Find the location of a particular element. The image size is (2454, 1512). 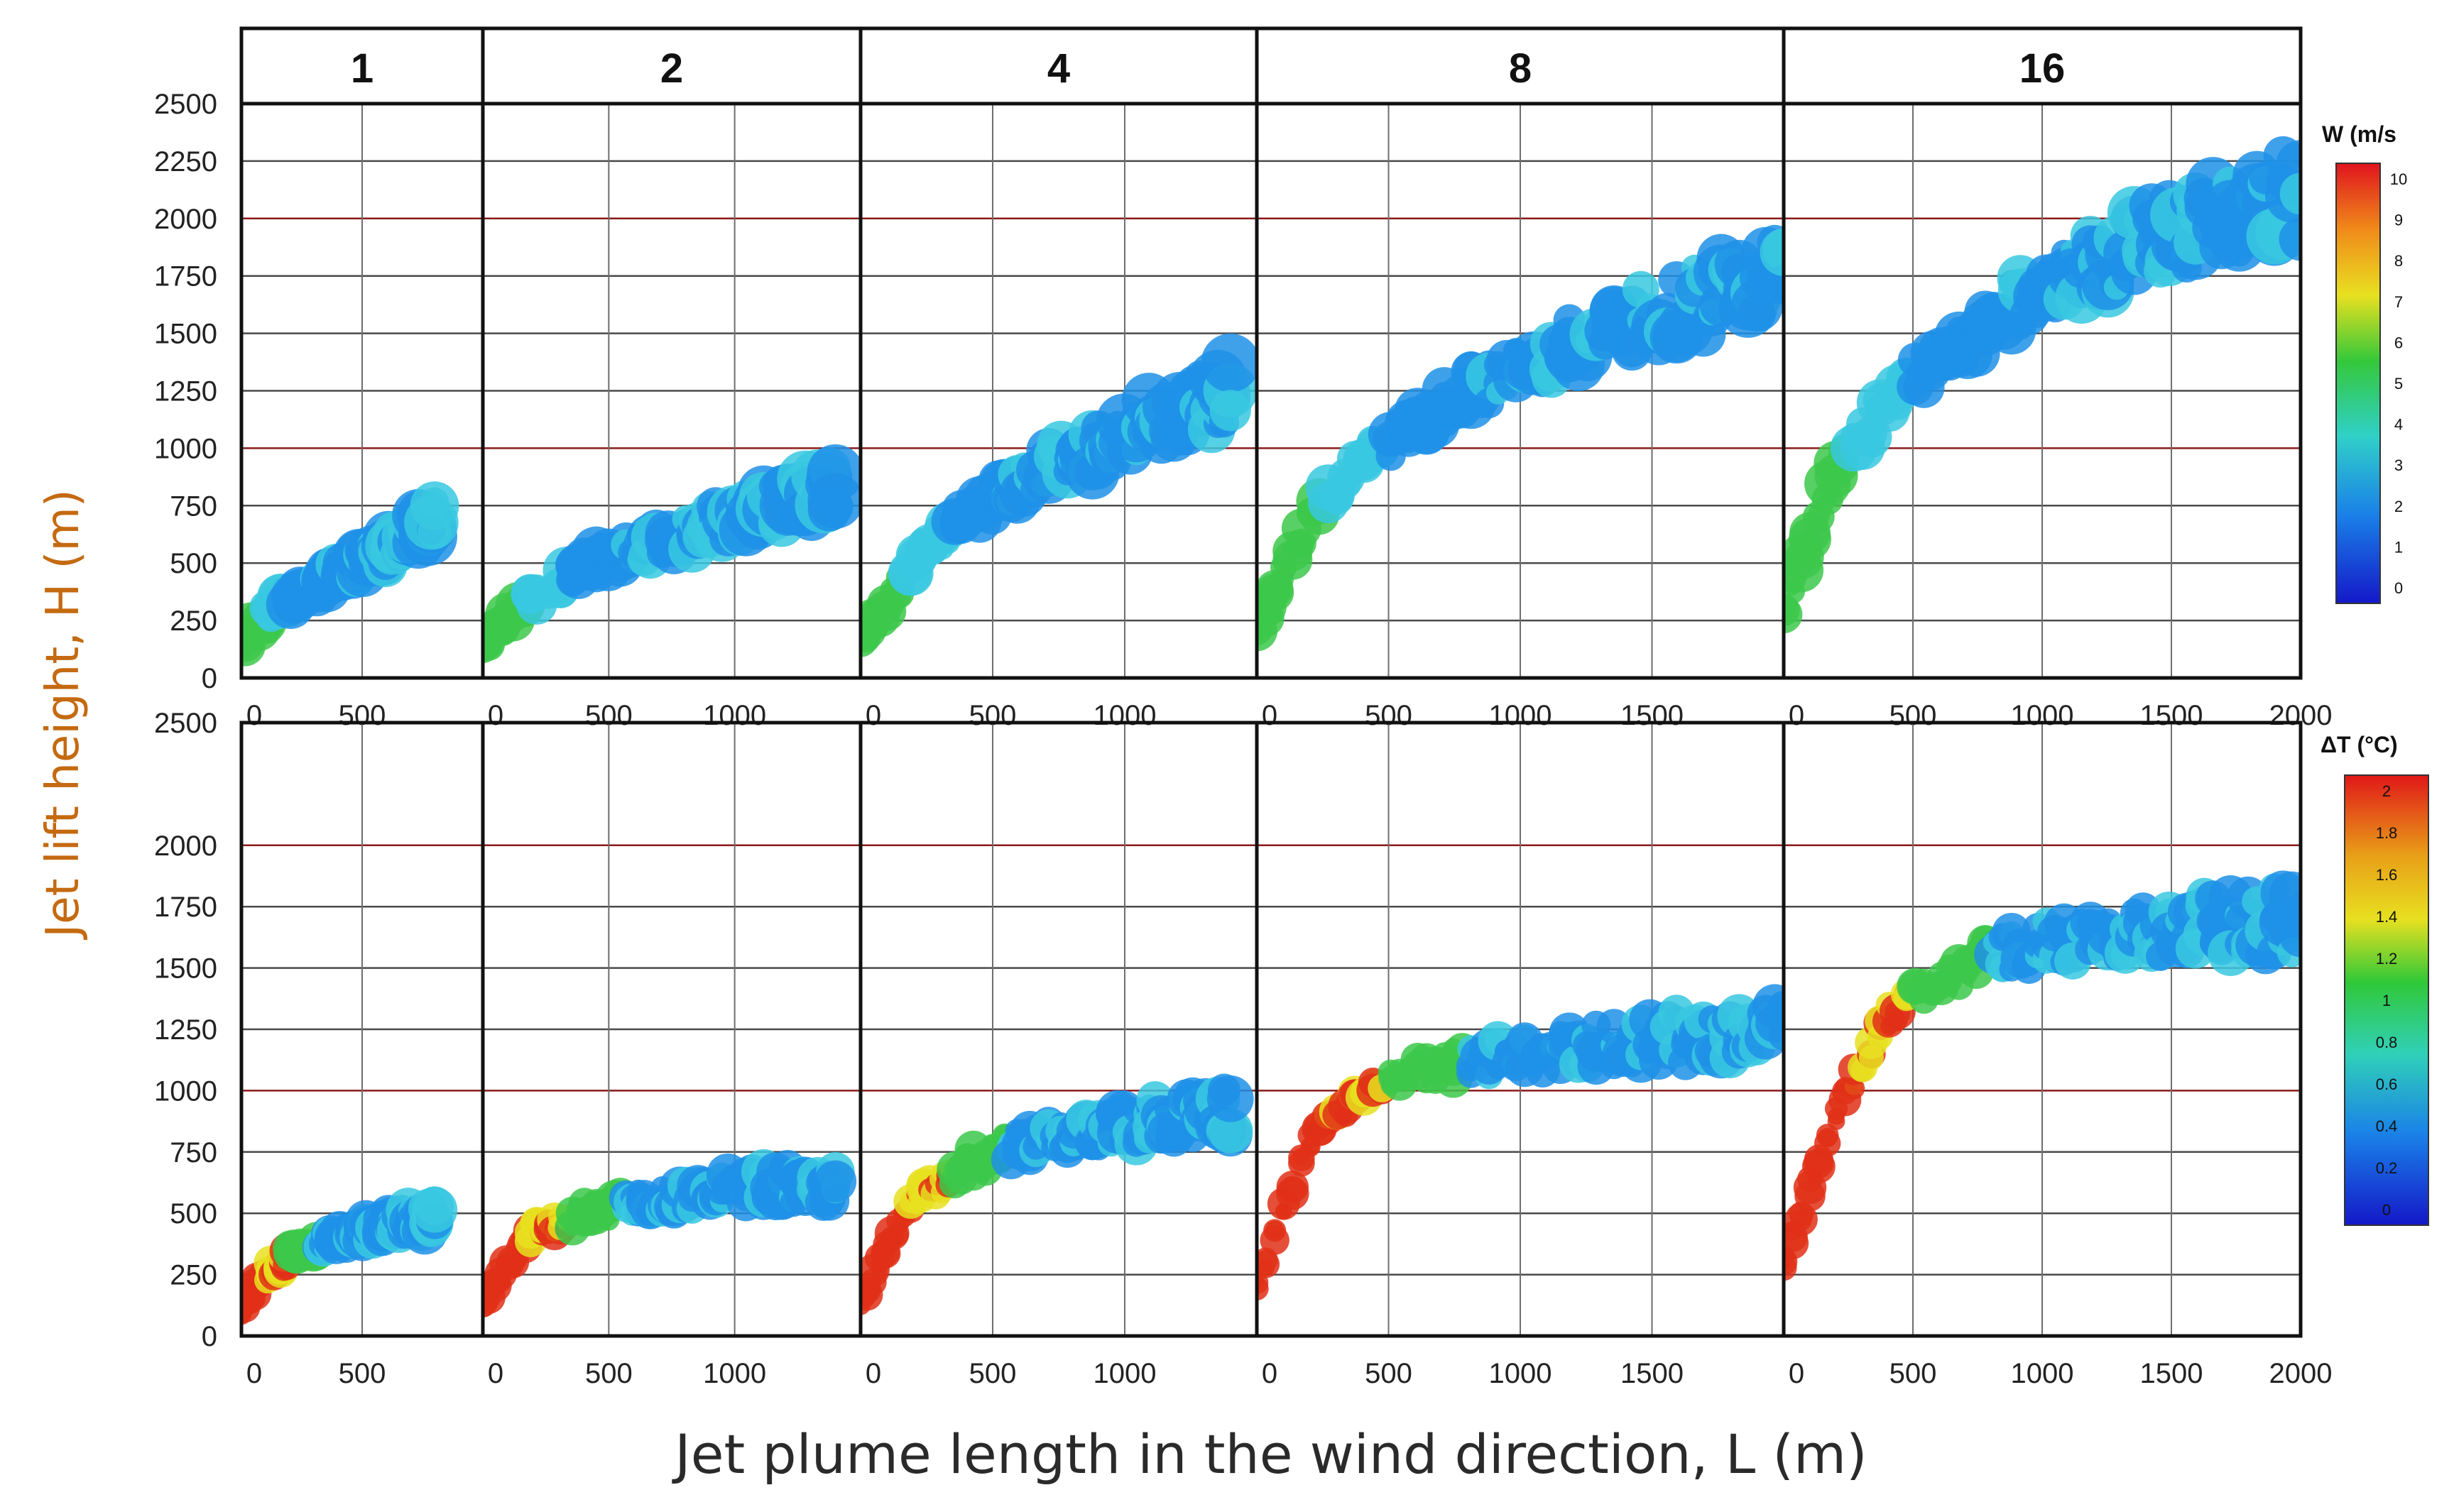

panel-top-4: 0 500 1000 is located at coordinates (1058, 417).